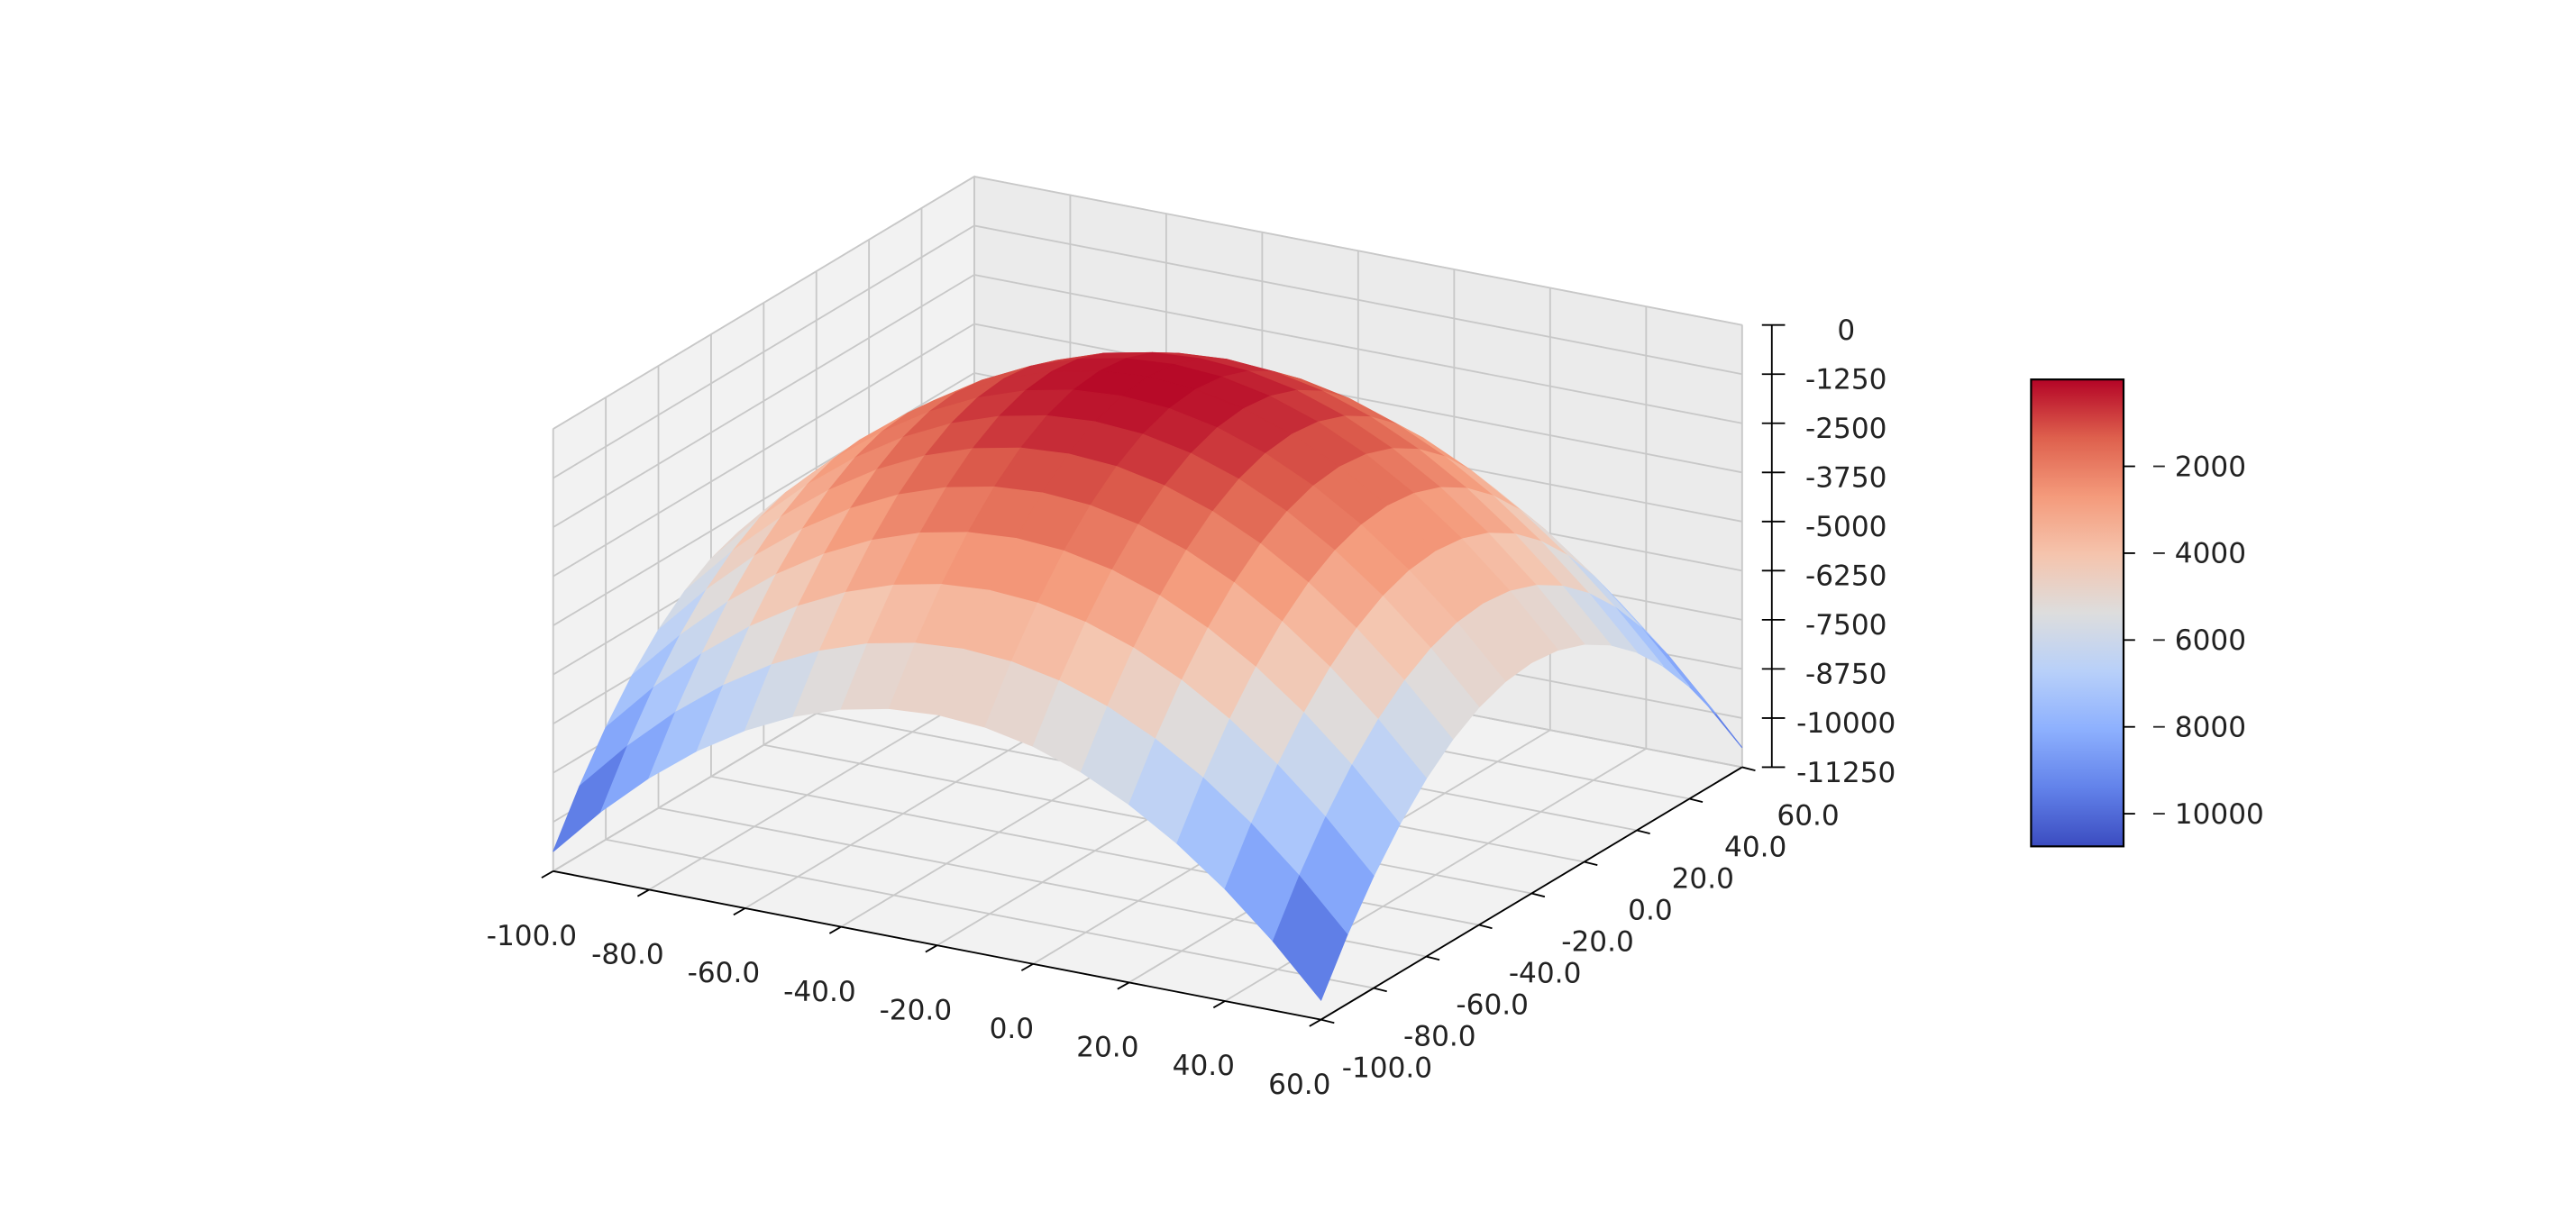 The width and height of the screenshot is (2576, 1211). What do you see at coordinates (724, 973) in the screenshot?
I see `x-tick-label: -60.0` at bounding box center [724, 973].